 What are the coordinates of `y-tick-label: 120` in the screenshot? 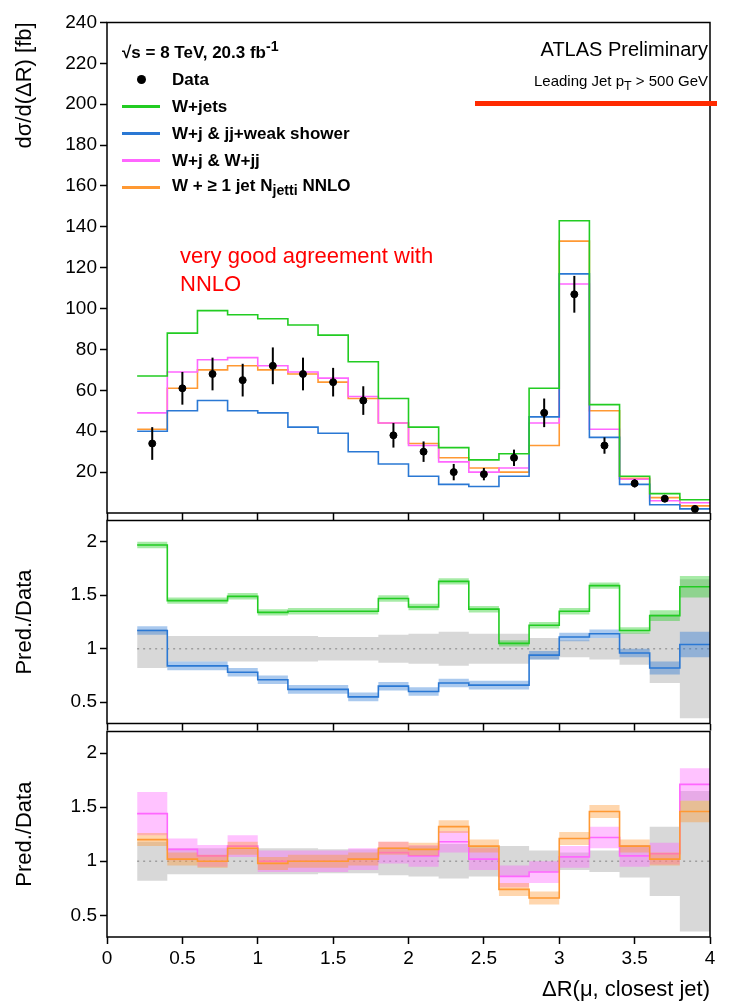 It's located at (81, 266).